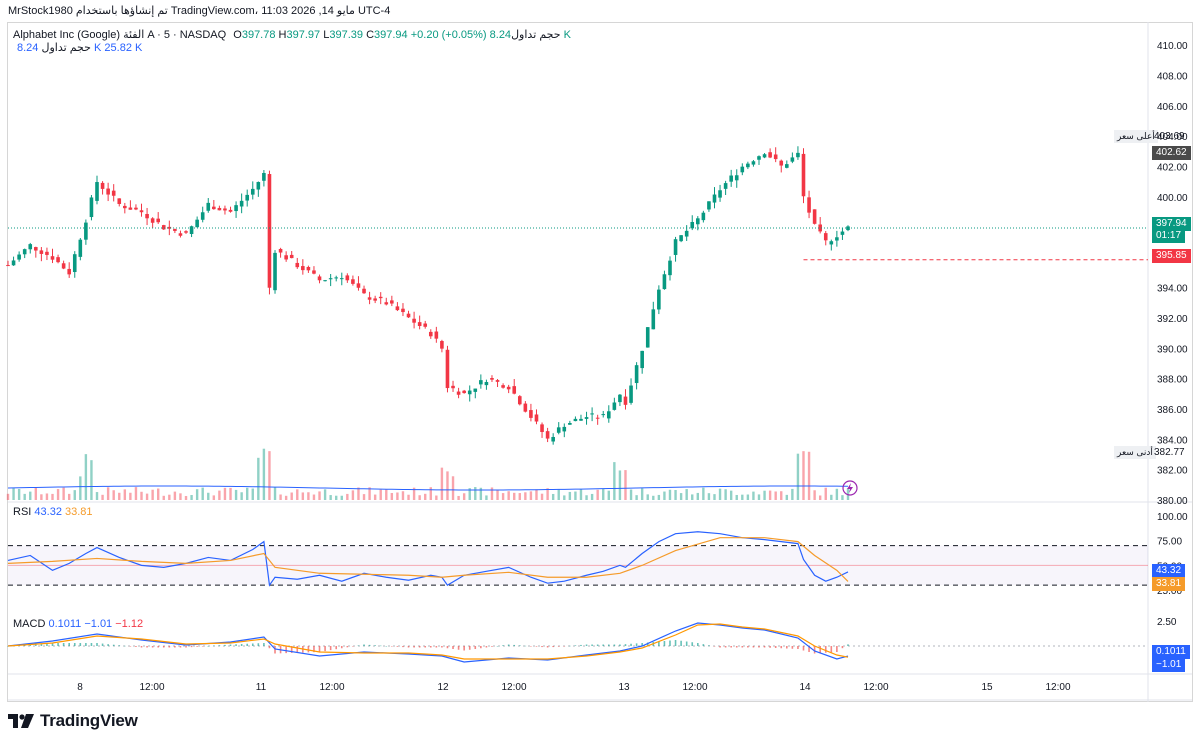 The height and width of the screenshot is (744, 1200). What do you see at coordinates (80, 48) in the screenshot?
I see `volume2-values: 8.24 K 25.82 K` at bounding box center [80, 48].